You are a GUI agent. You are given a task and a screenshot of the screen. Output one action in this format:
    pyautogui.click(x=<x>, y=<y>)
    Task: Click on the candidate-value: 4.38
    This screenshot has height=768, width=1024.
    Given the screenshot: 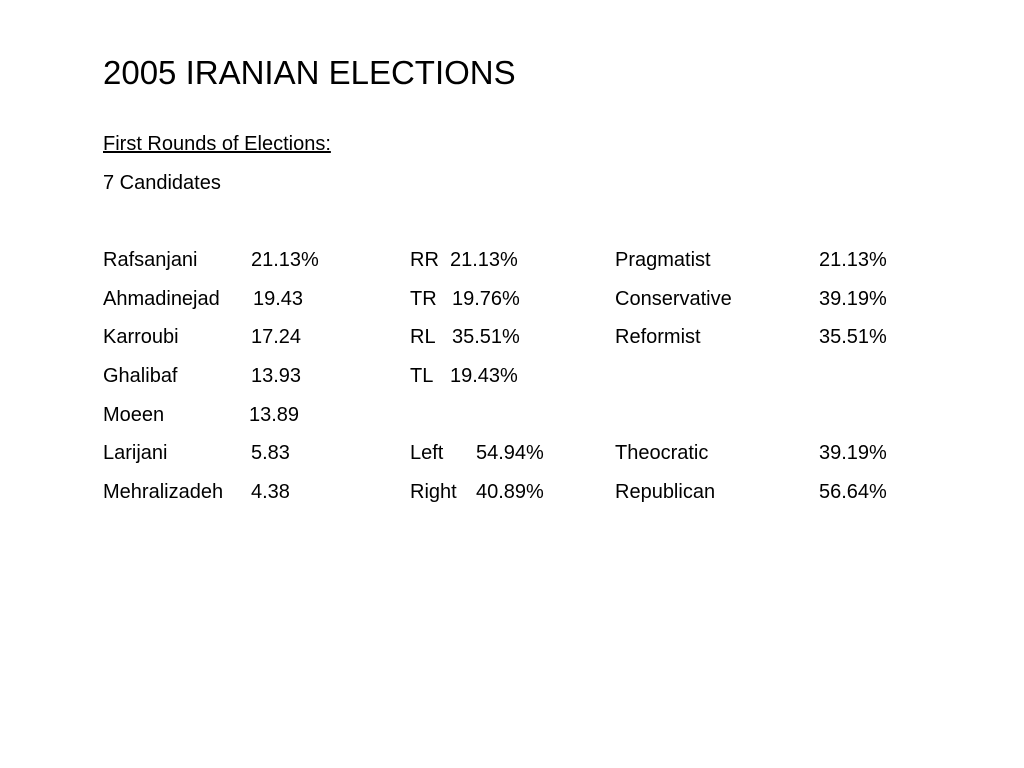 What is the action you would take?
    pyautogui.click(x=270, y=492)
    